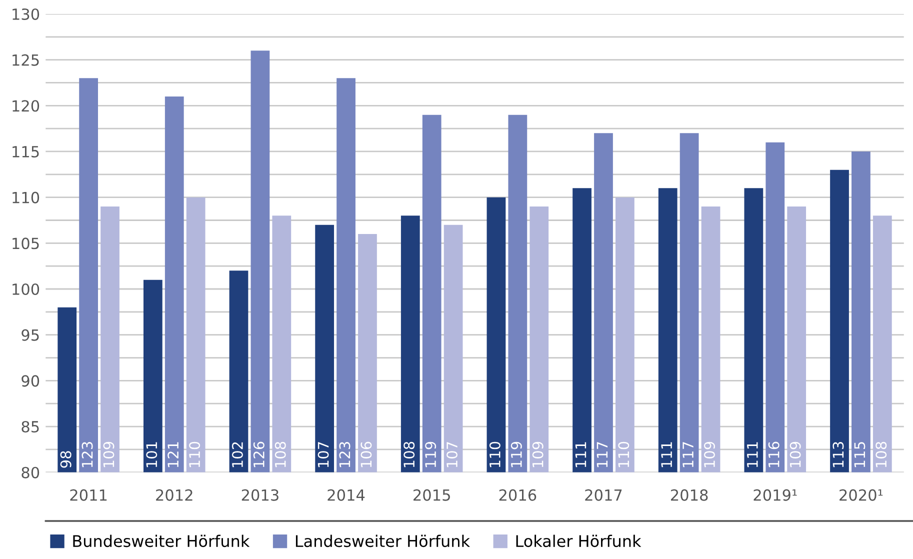  Describe the element at coordinates (689, 495) in the screenshot. I see `x-tick-label: 2018` at that location.